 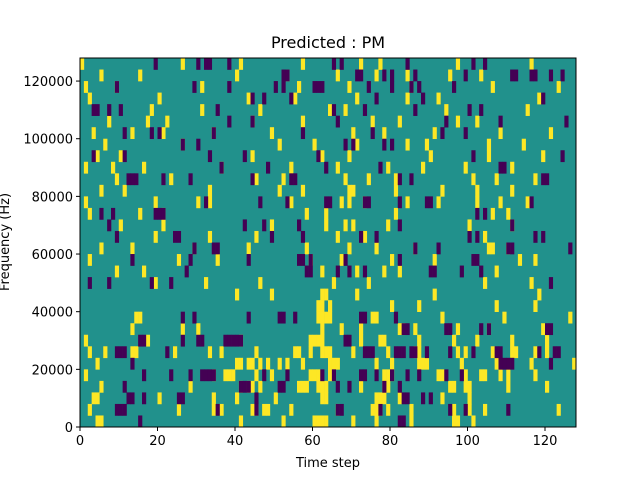 I want to click on x-axis: 0 20 40 60 80 100 120, so click(x=316, y=438).